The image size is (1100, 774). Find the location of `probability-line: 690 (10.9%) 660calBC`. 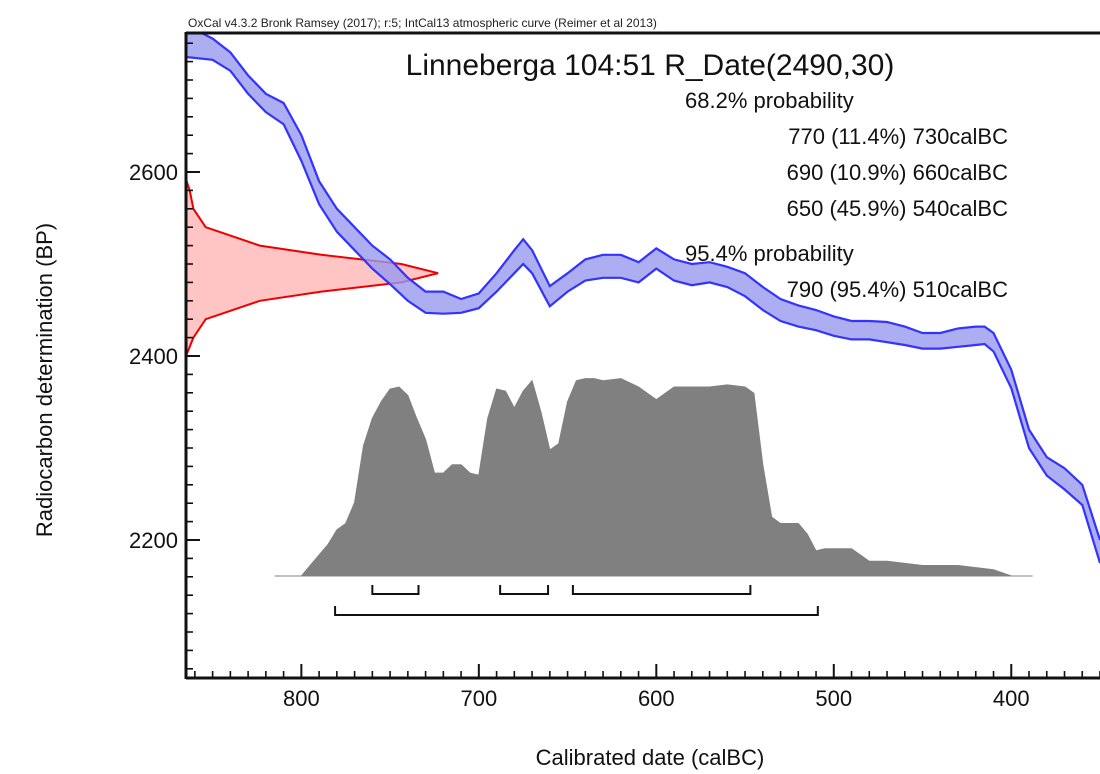

probability-line: 690 (10.9%) 660calBC is located at coordinates (897, 172).